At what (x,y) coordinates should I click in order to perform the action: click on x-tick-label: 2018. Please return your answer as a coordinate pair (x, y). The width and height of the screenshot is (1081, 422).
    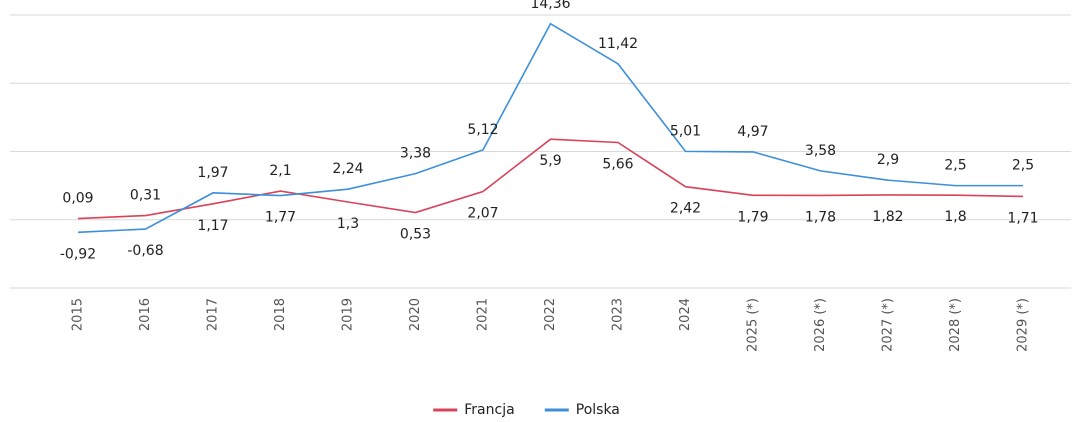
    Looking at the image, I should click on (280, 314).